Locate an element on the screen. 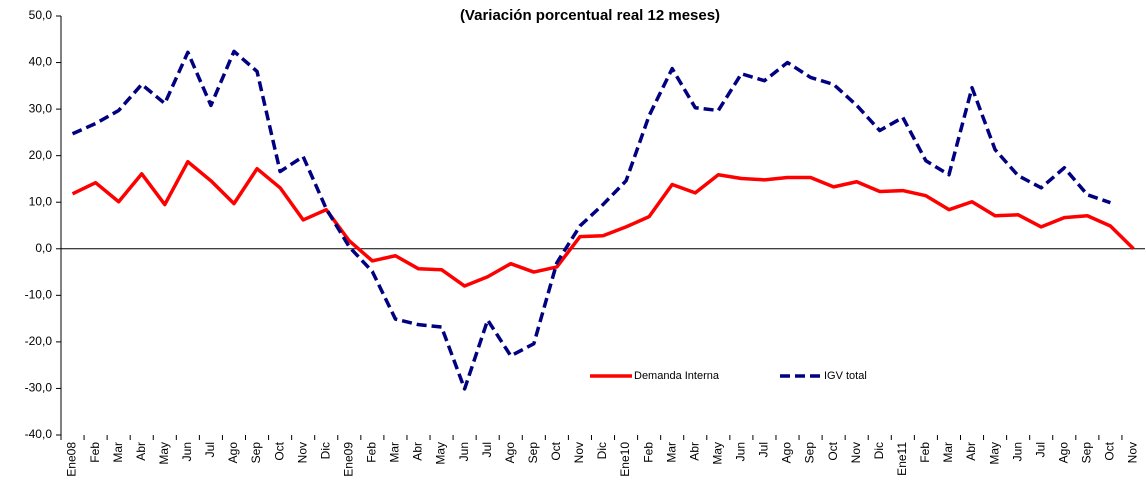 The height and width of the screenshot is (497, 1146). y-tick-label: -20,0 is located at coordinates (39, 341).